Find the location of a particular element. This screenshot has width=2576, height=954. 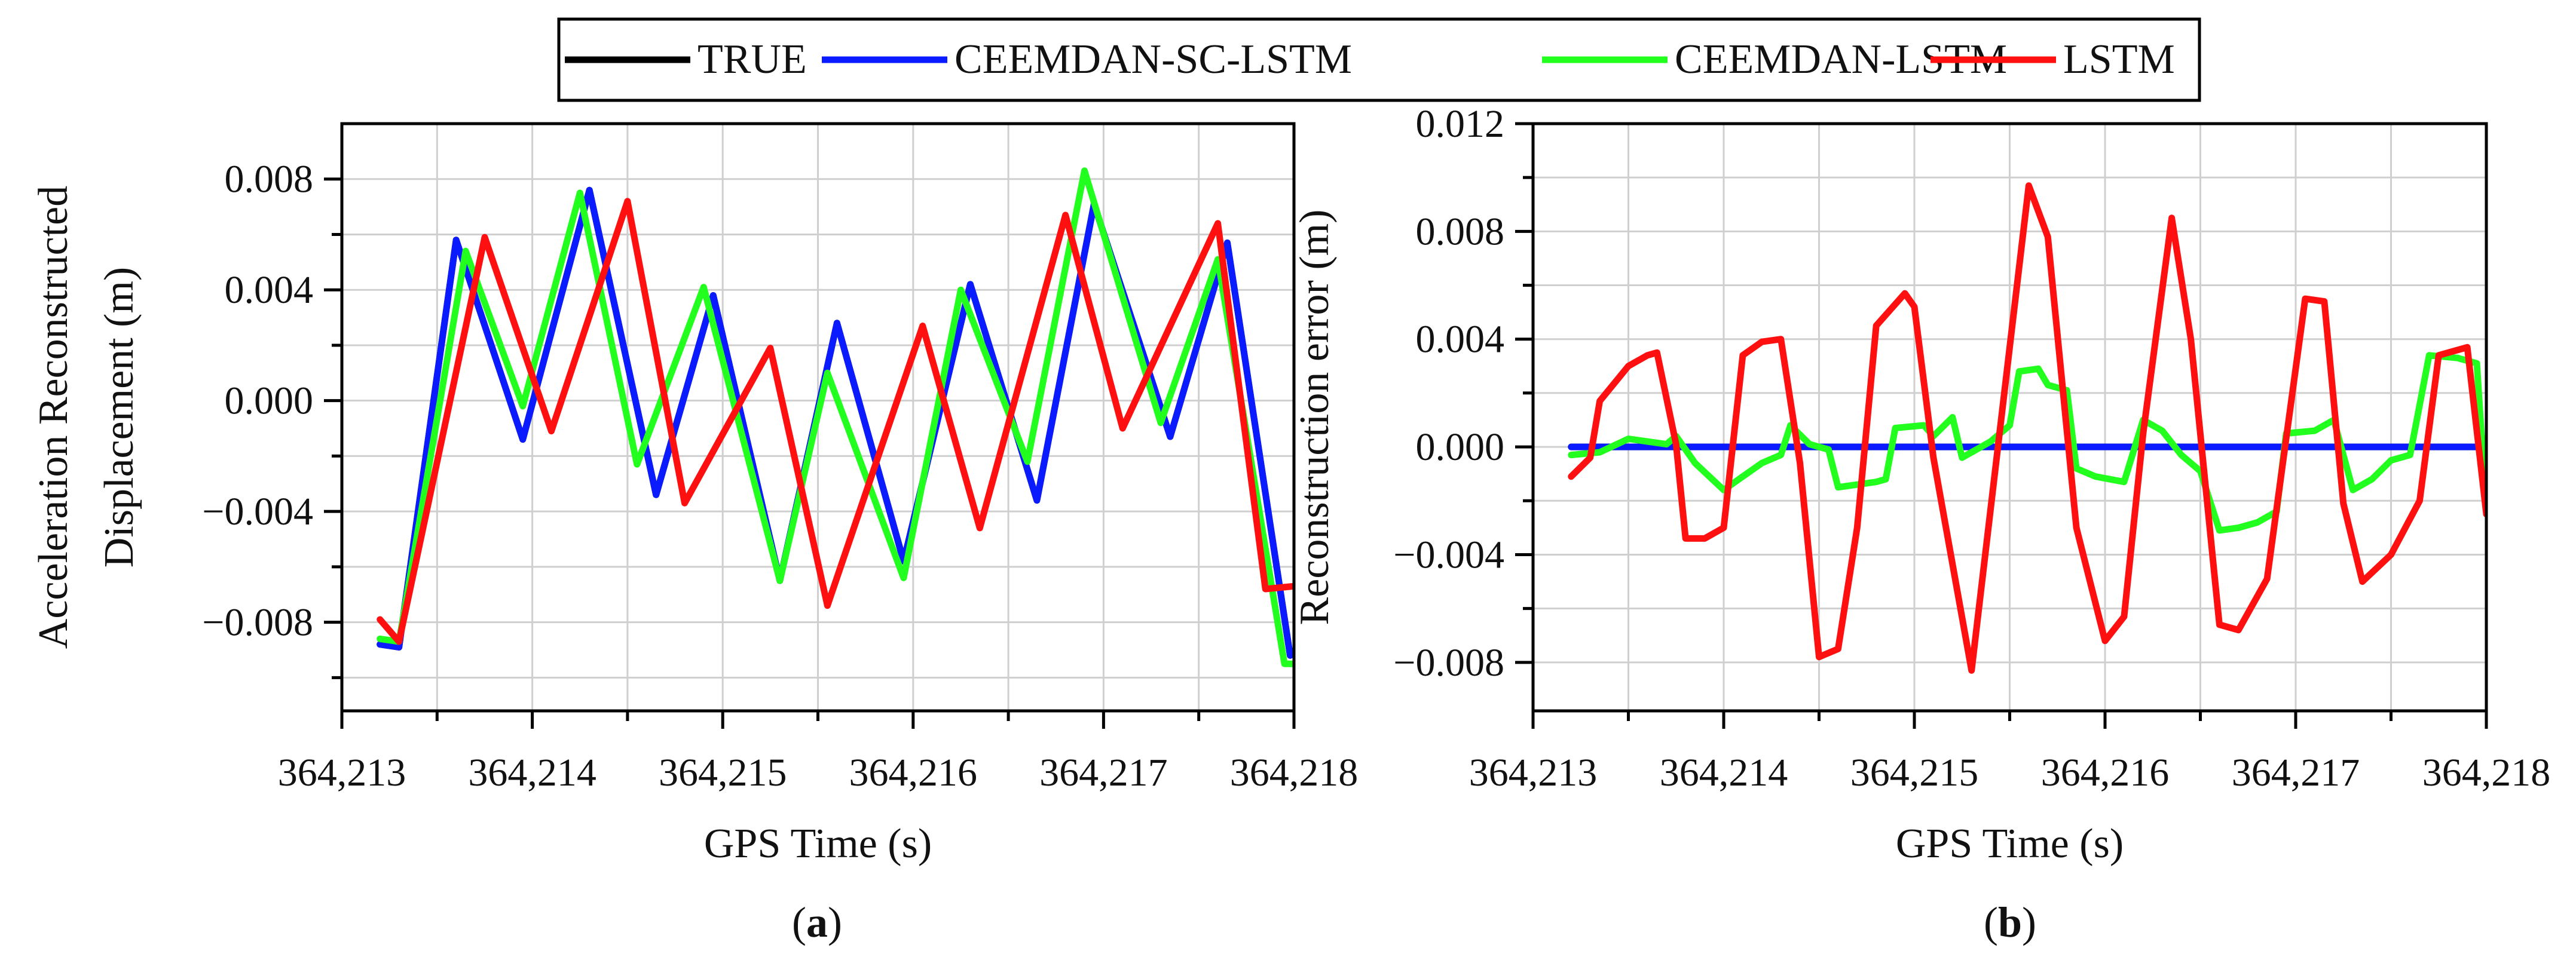

legend: TRUE CEEMDAN-SC-LSTM CEEMDAN-LSTM LSTM is located at coordinates (1379, 60).